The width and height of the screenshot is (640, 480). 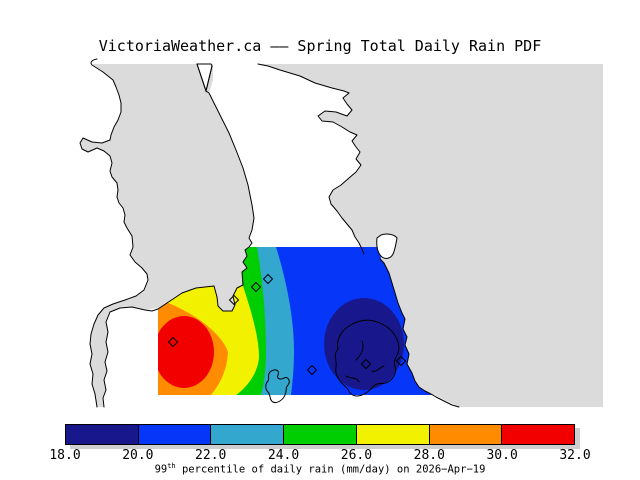 I want to click on land-south-strip, so click(x=308, y=401).